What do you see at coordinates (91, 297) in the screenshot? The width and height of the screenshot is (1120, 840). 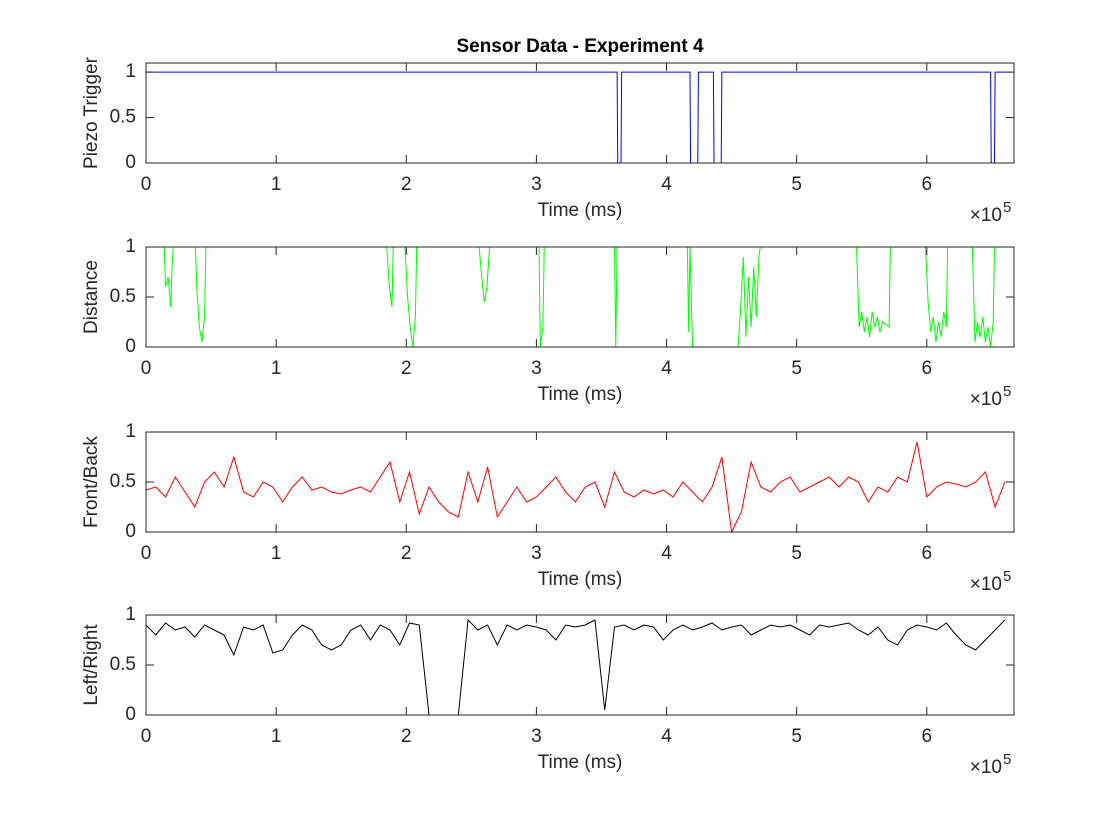 I see `y-axis-label: Distance` at bounding box center [91, 297].